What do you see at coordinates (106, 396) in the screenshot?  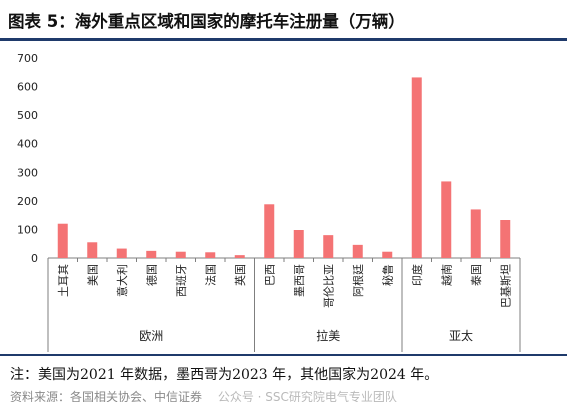 I see `source-text: 资料来源：各国相关协会、中信证券` at bounding box center [106, 396].